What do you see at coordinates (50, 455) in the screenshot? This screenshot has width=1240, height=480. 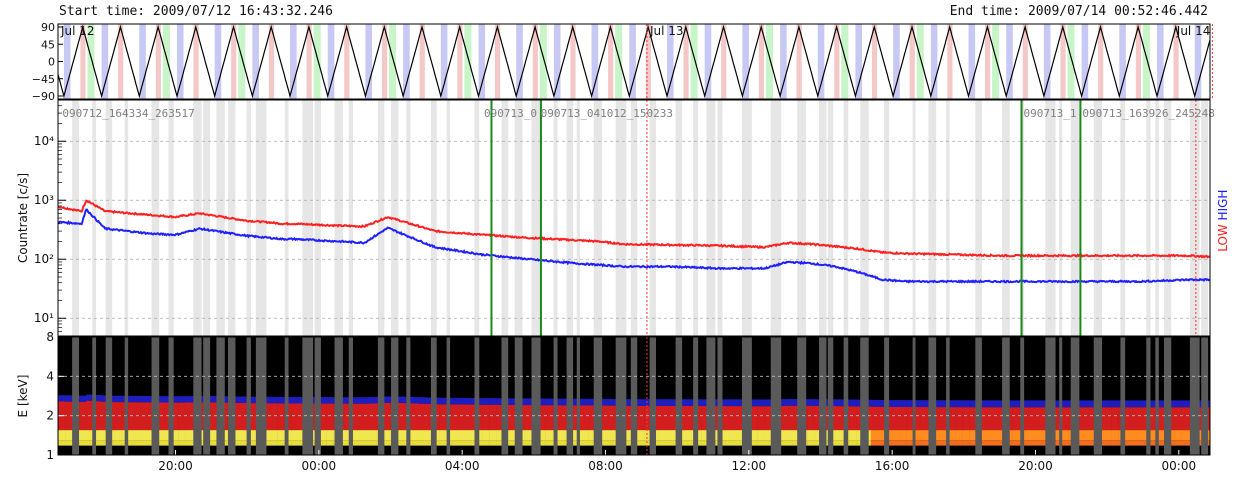 I see `spec-ytick-label: 1` at bounding box center [50, 455].